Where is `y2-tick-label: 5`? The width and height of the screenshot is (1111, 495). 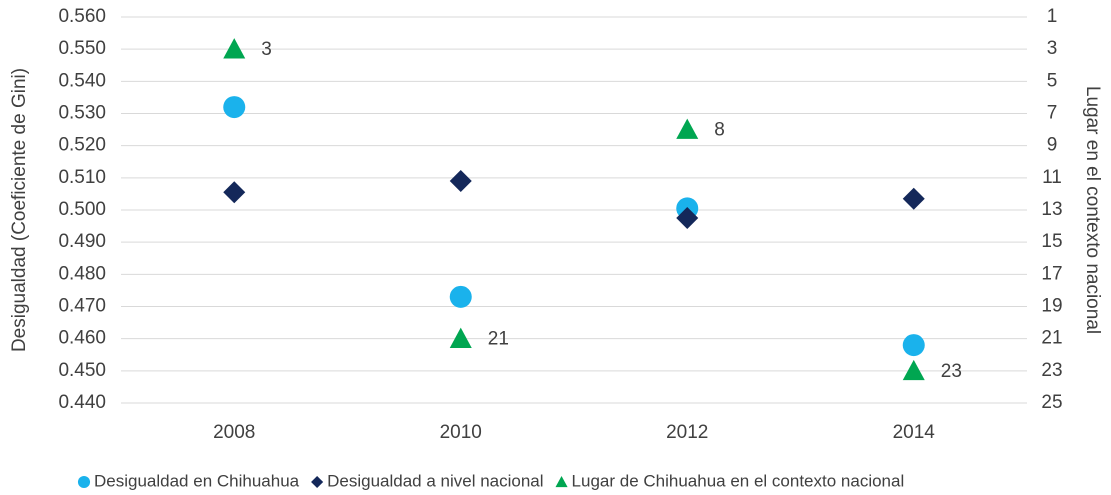 y2-tick-label: 5 is located at coordinates (1052, 80).